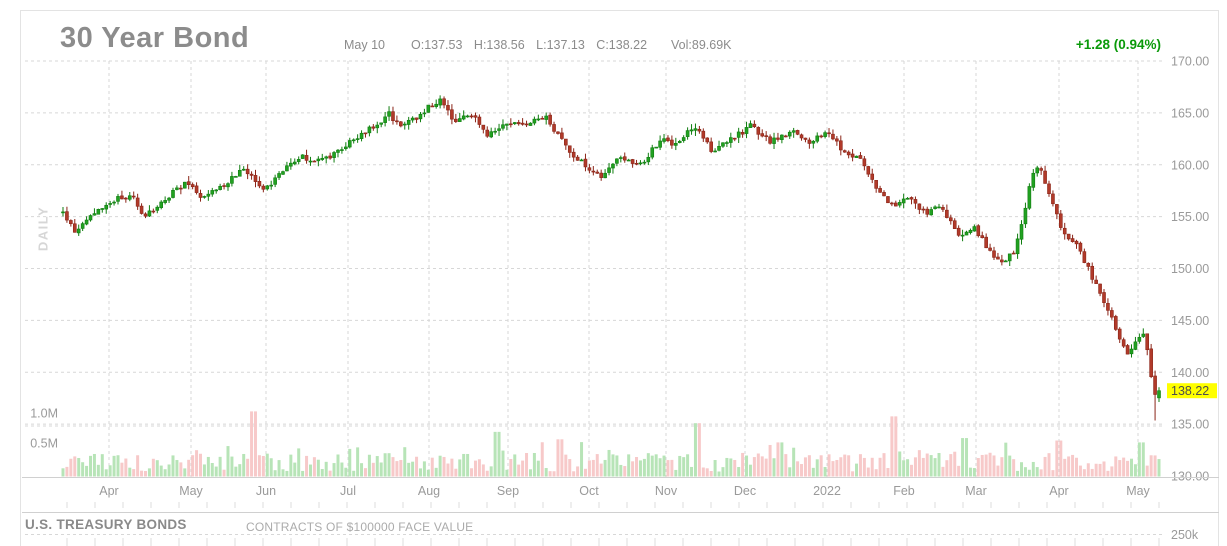  Describe the element at coordinates (44, 414) in the screenshot. I see `svg-text: 1.0M` at that location.